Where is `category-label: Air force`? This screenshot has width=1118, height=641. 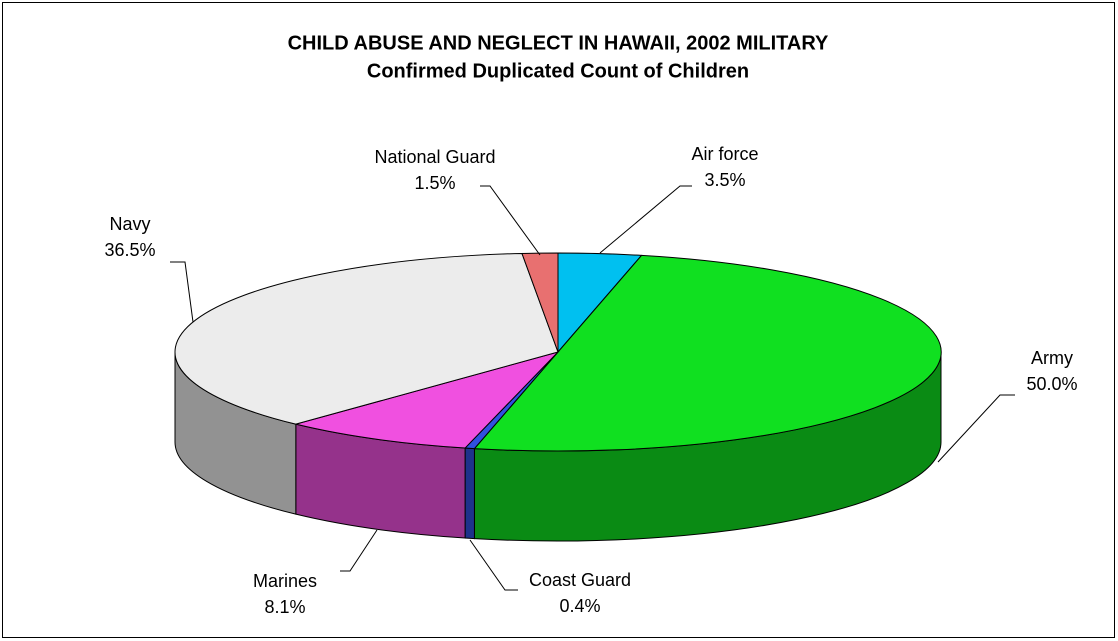 category-label: Air force is located at coordinates (724, 154).